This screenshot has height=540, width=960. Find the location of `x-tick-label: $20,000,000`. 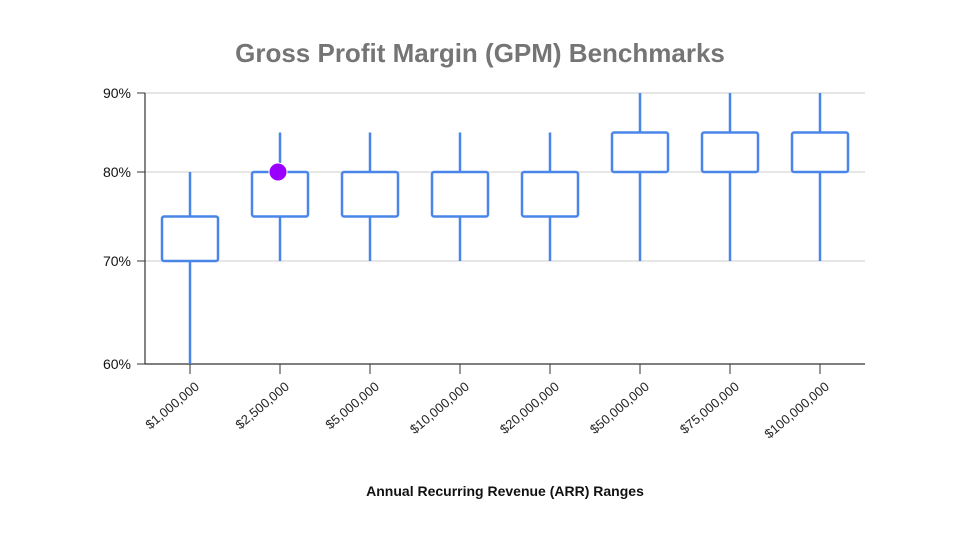

x-tick-label: $20,000,000 is located at coordinates (529, 408).